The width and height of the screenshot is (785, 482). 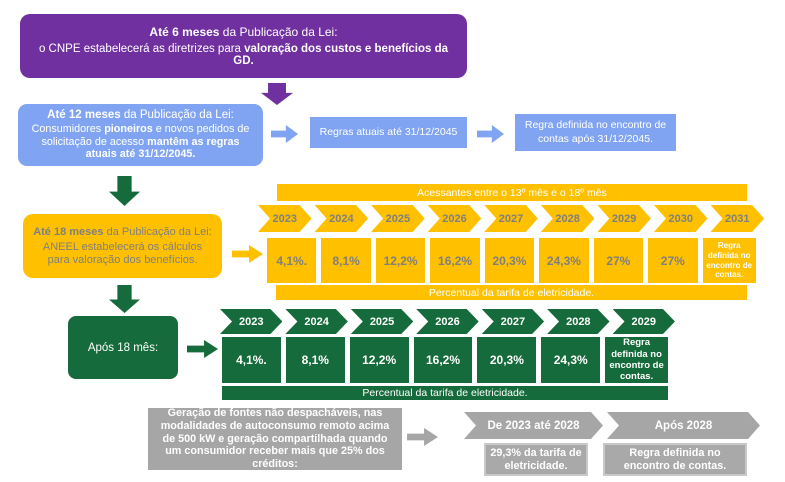 I want to click on blue-box-body-mid: e novos pedidos de solicitação de acesso, so click(x=145, y=135).